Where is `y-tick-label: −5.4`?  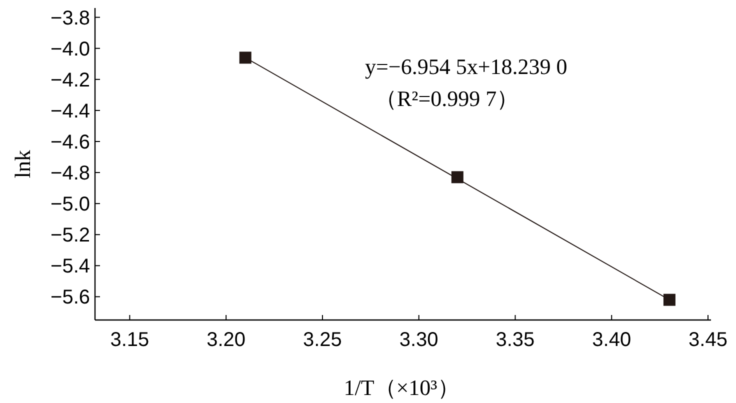 y-tick-label: −5.4 is located at coordinates (70, 267).